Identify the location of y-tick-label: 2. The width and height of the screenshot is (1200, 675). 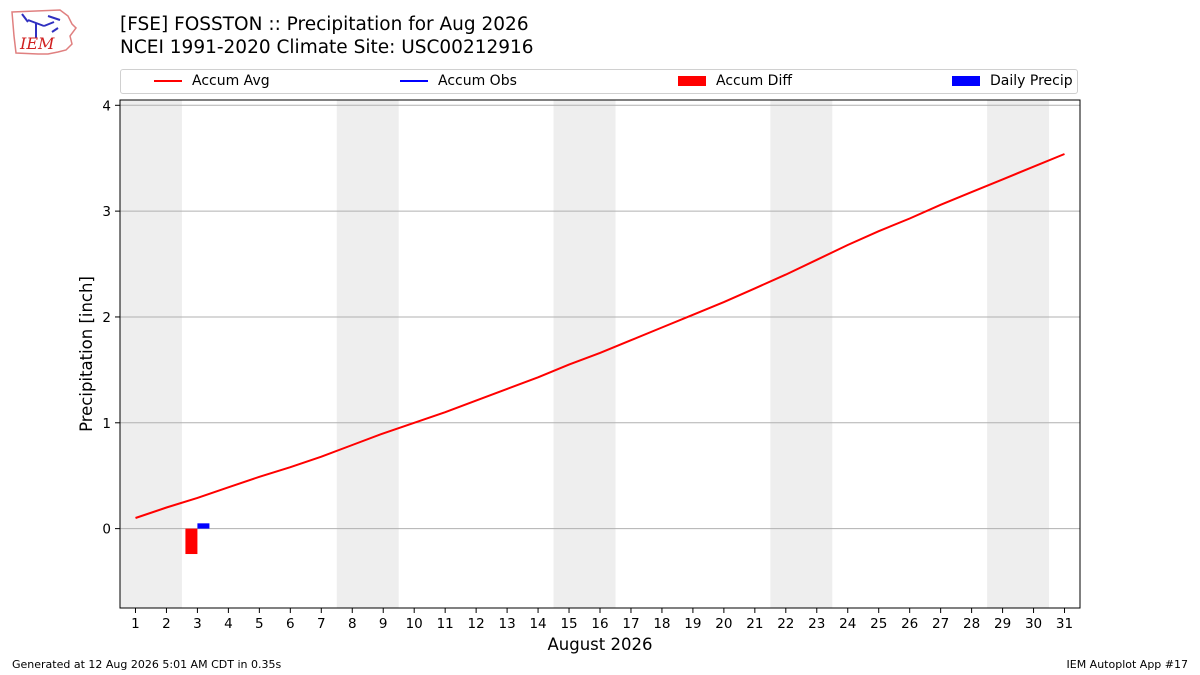
(106, 318).